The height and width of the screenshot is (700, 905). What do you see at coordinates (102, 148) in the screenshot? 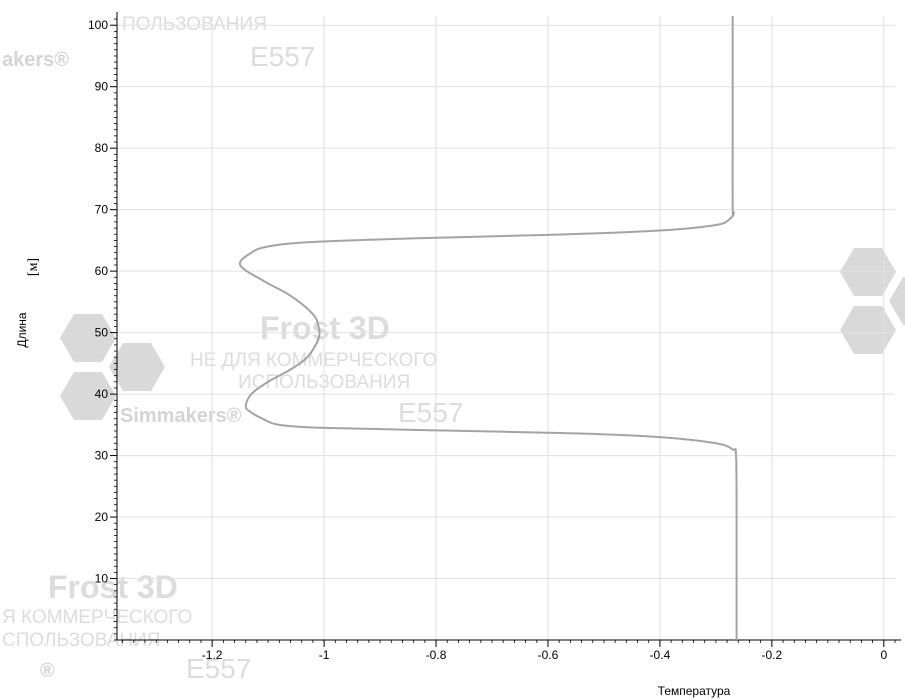
I see `y-tick-label: 80` at bounding box center [102, 148].